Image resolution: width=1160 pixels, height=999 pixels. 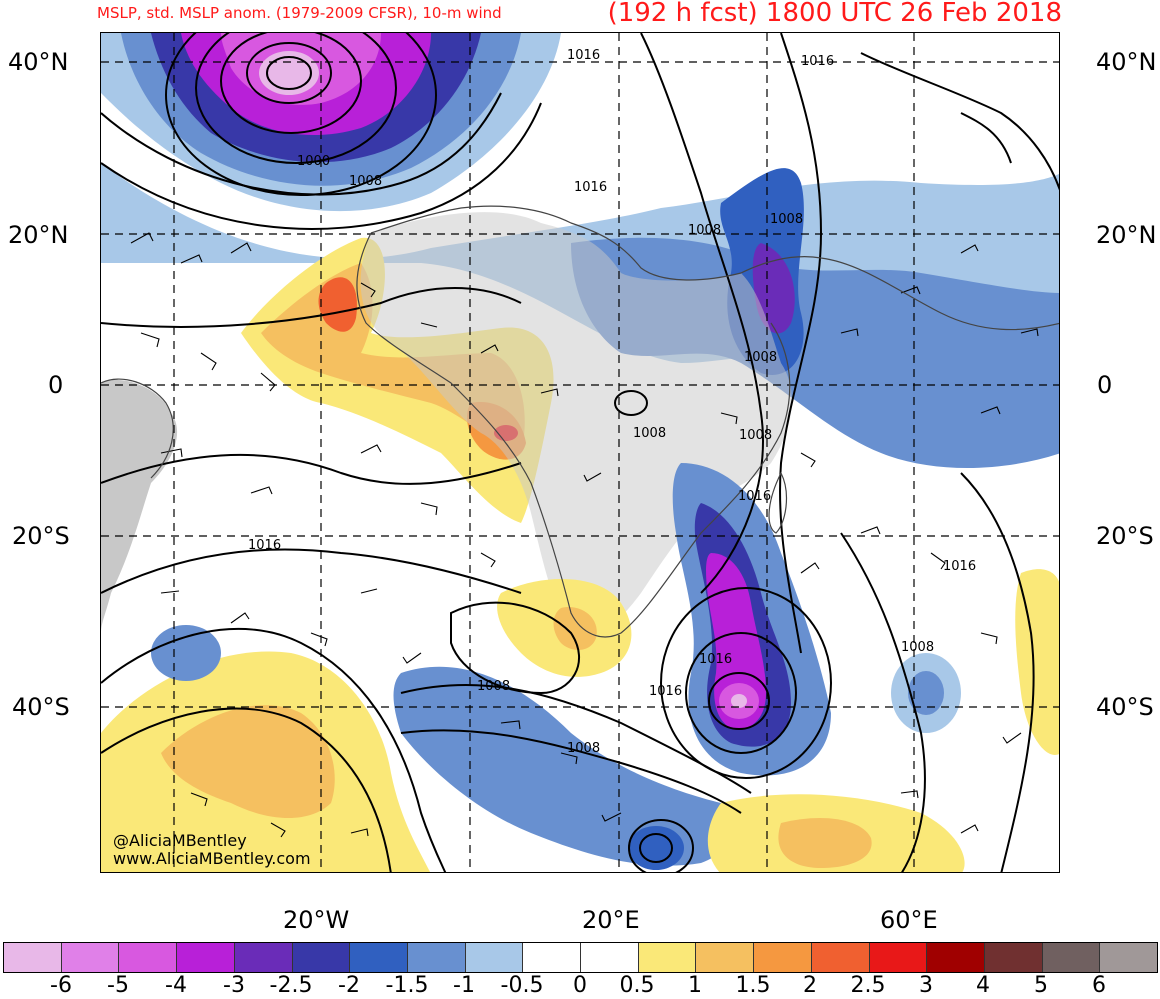 What do you see at coordinates (234, 985) in the screenshot?
I see `colorbar-label: -3` at bounding box center [234, 985].